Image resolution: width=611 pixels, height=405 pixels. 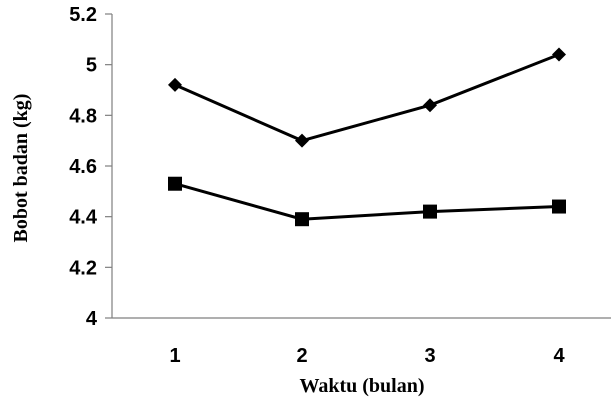 I want to click on y-tick-label: 4.4, so click(x=83, y=218).